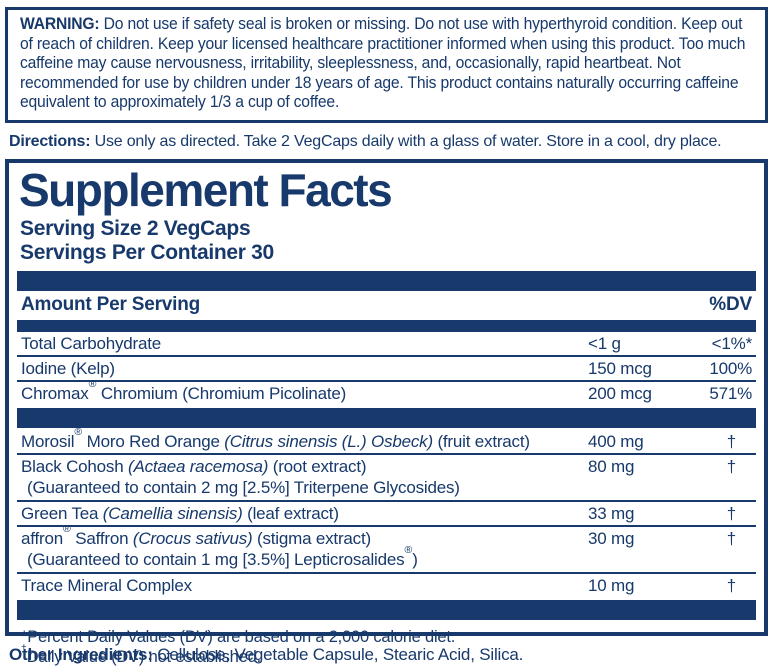 This screenshot has width=773, height=668. I want to click on ingredient-amount: 10 mg, so click(611, 585).